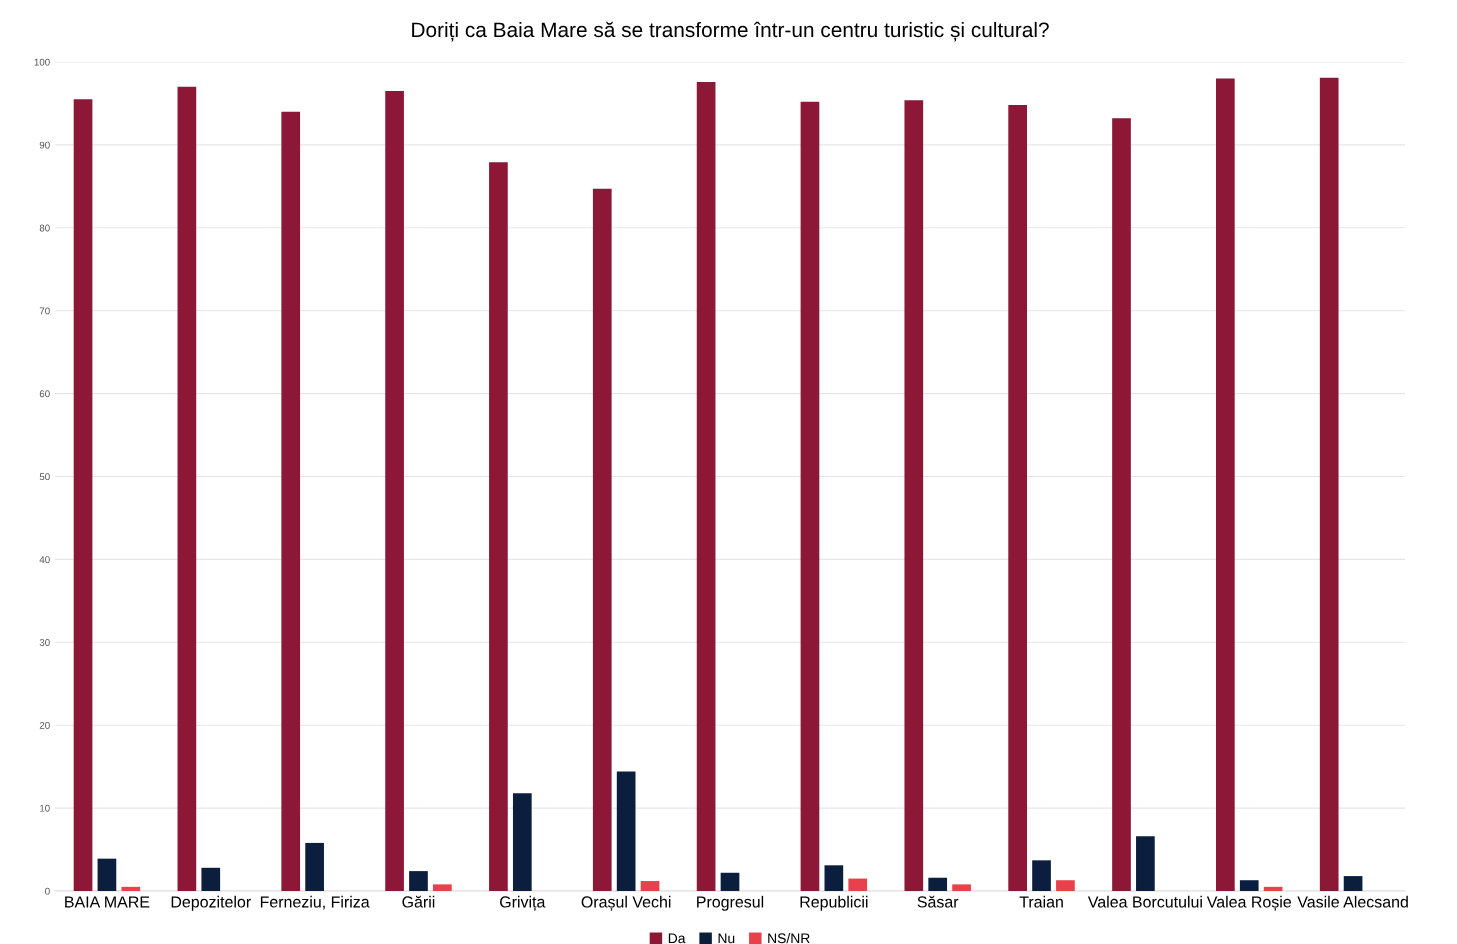 This screenshot has height=944, width=1457. I want to click on y-tick-label: 80, so click(44, 228).